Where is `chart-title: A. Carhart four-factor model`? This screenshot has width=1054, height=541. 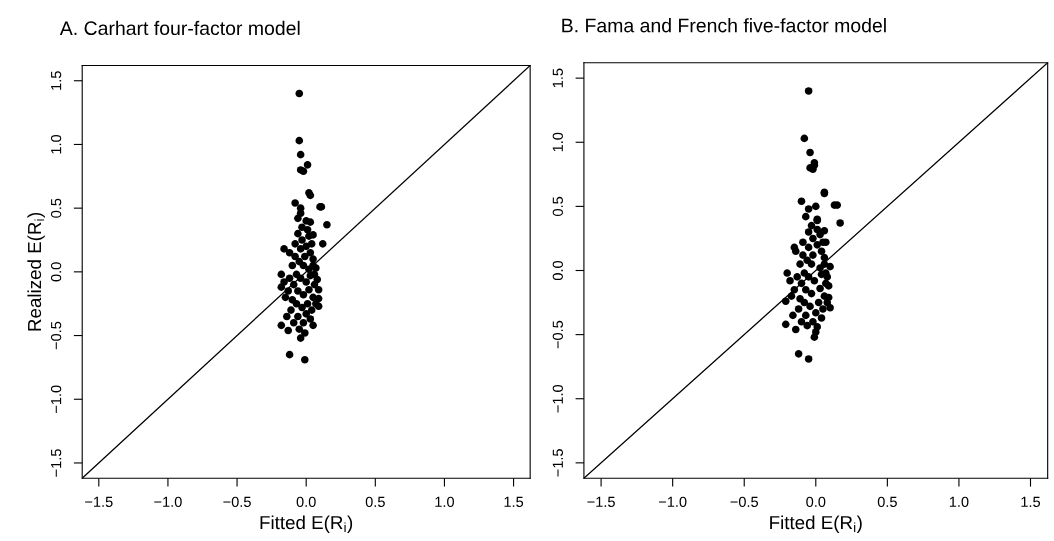 chart-title: A. Carhart four-factor model is located at coordinates (179, 28).